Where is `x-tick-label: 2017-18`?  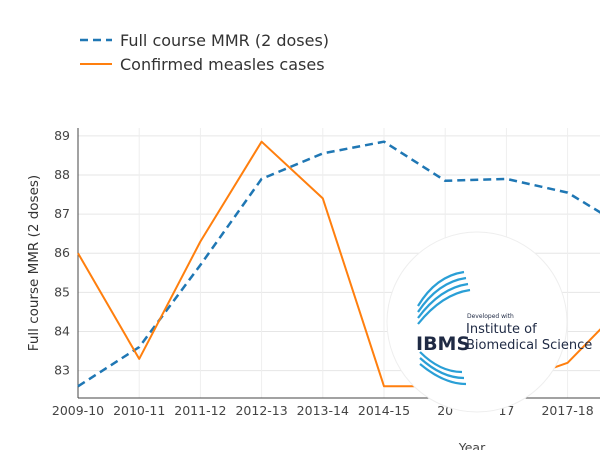 x-tick-label: 2017-18 is located at coordinates (567, 410).